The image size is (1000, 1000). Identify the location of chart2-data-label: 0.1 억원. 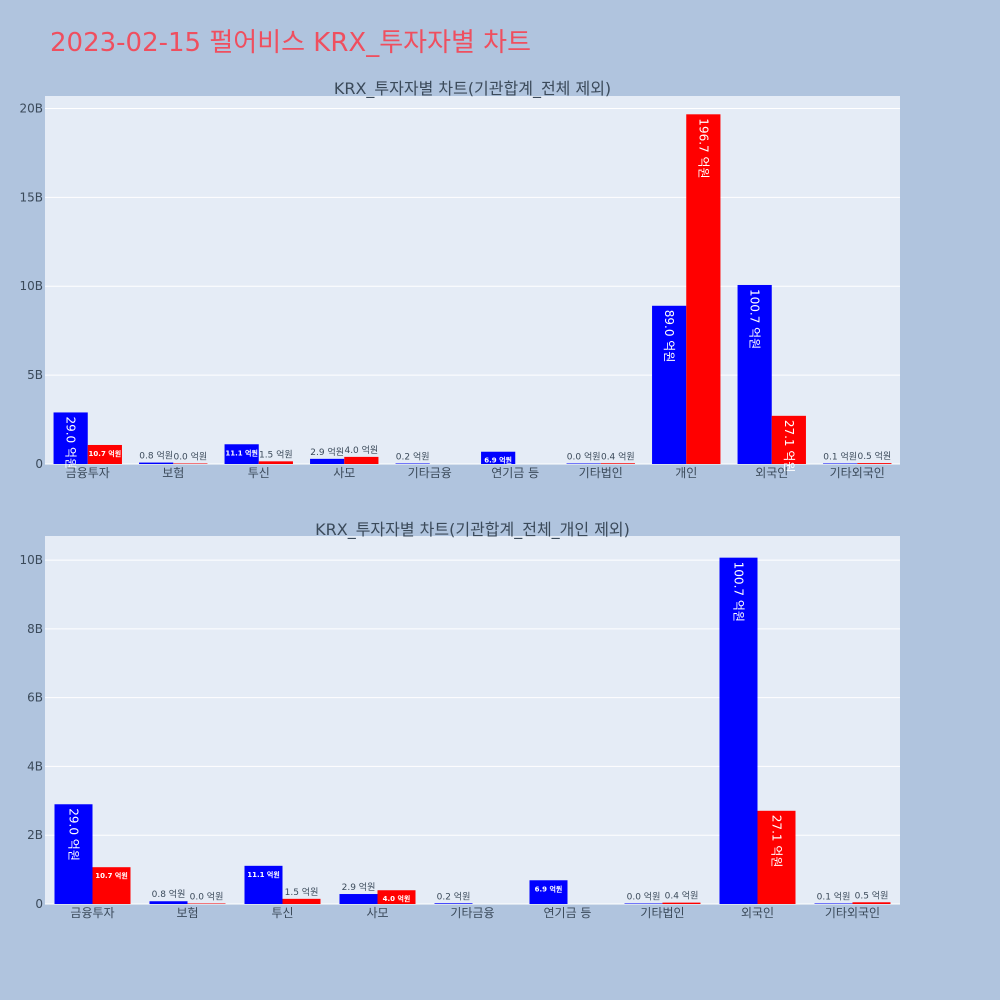
(834, 897).